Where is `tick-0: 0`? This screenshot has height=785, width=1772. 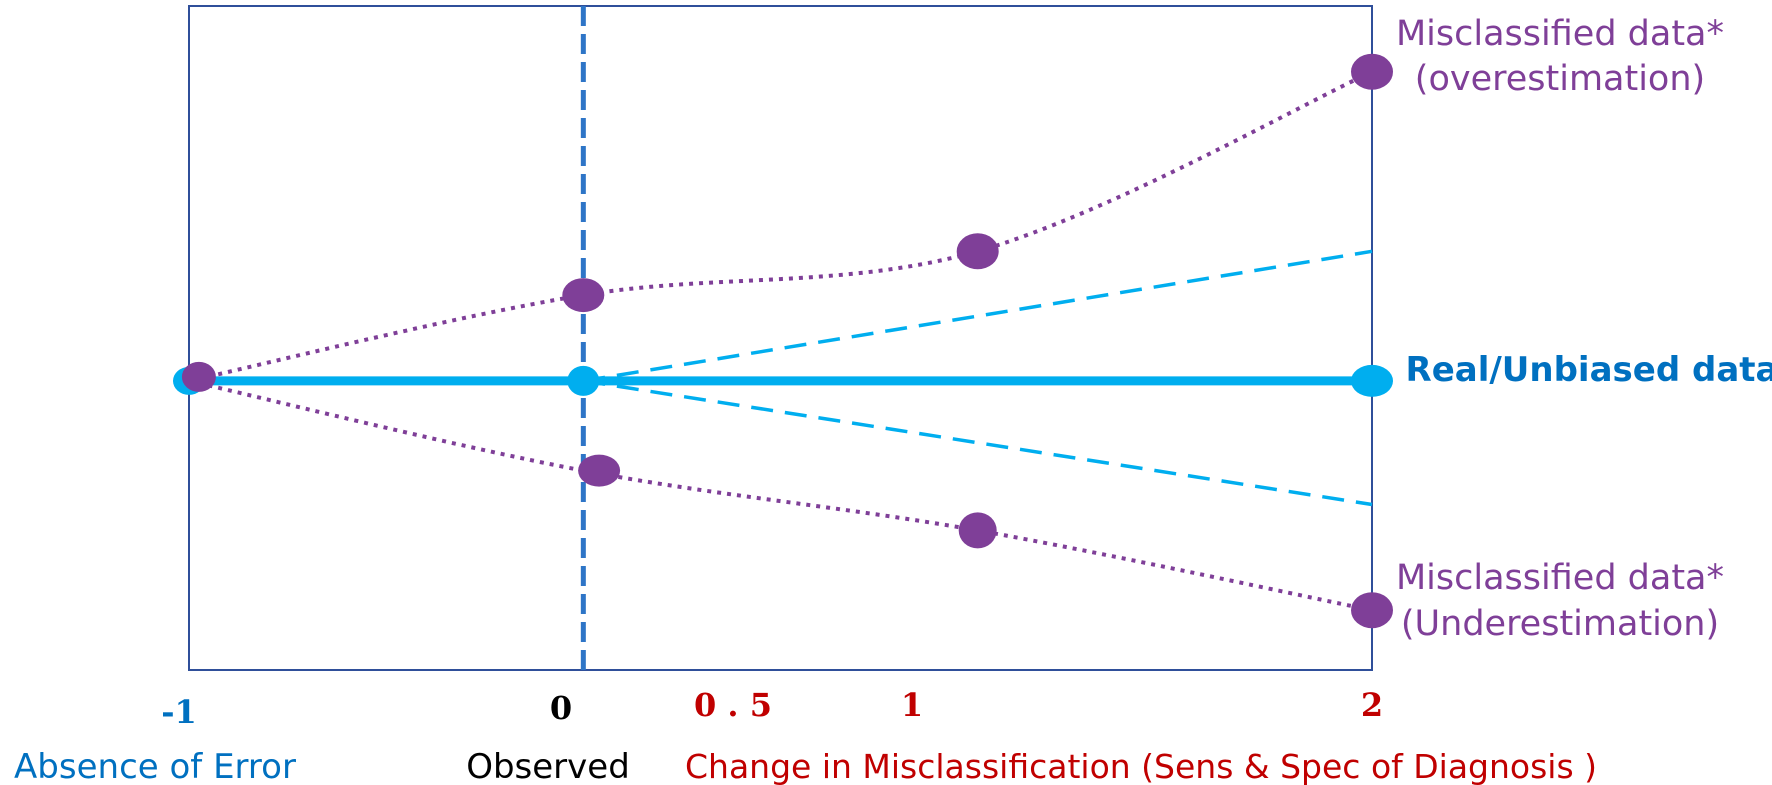 tick-0: 0 is located at coordinates (561, 708).